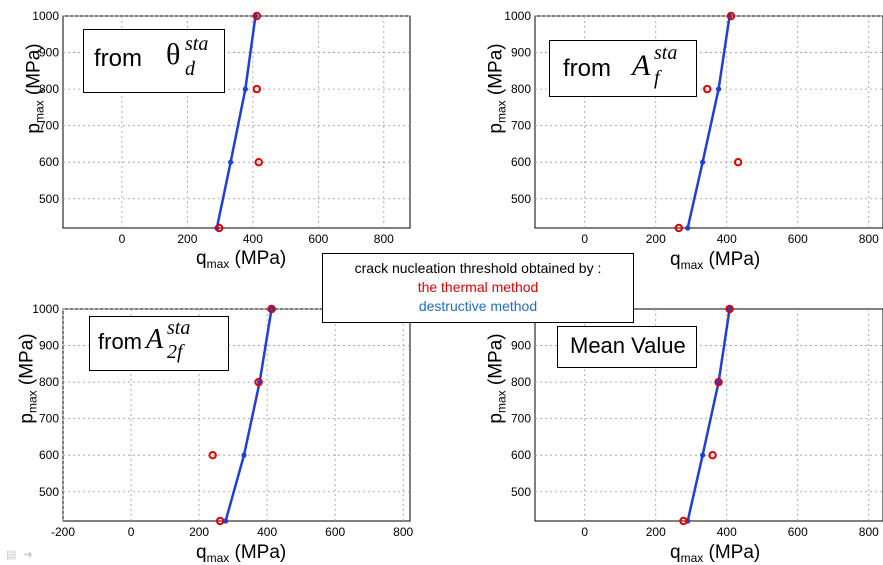  What do you see at coordinates (28, 555) in the screenshot?
I see `arrow-right-icon: ➜` at bounding box center [28, 555].